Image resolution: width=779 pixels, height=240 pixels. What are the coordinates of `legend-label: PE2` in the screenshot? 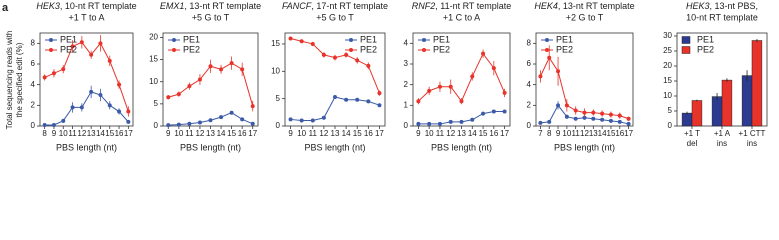 It's located at (68, 49).